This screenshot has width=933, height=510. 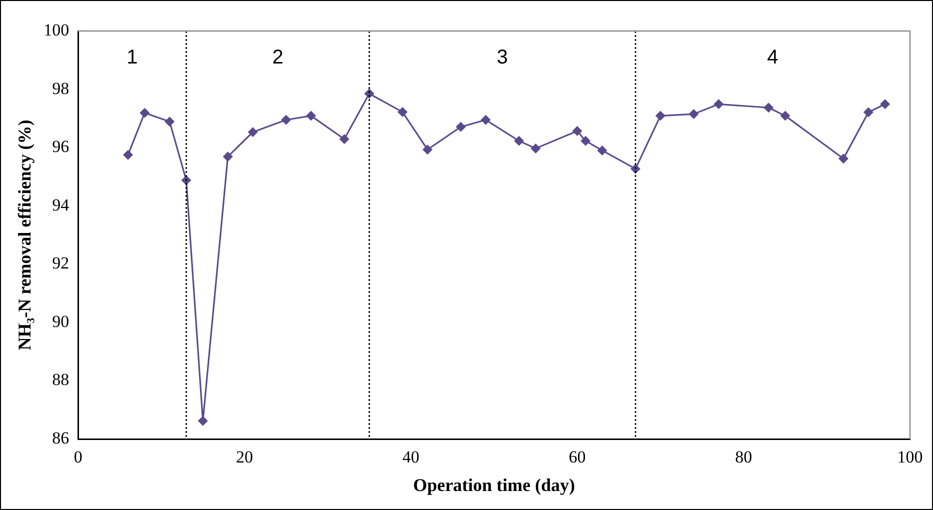 I want to click on x-tick-label: 40, so click(x=411, y=457).